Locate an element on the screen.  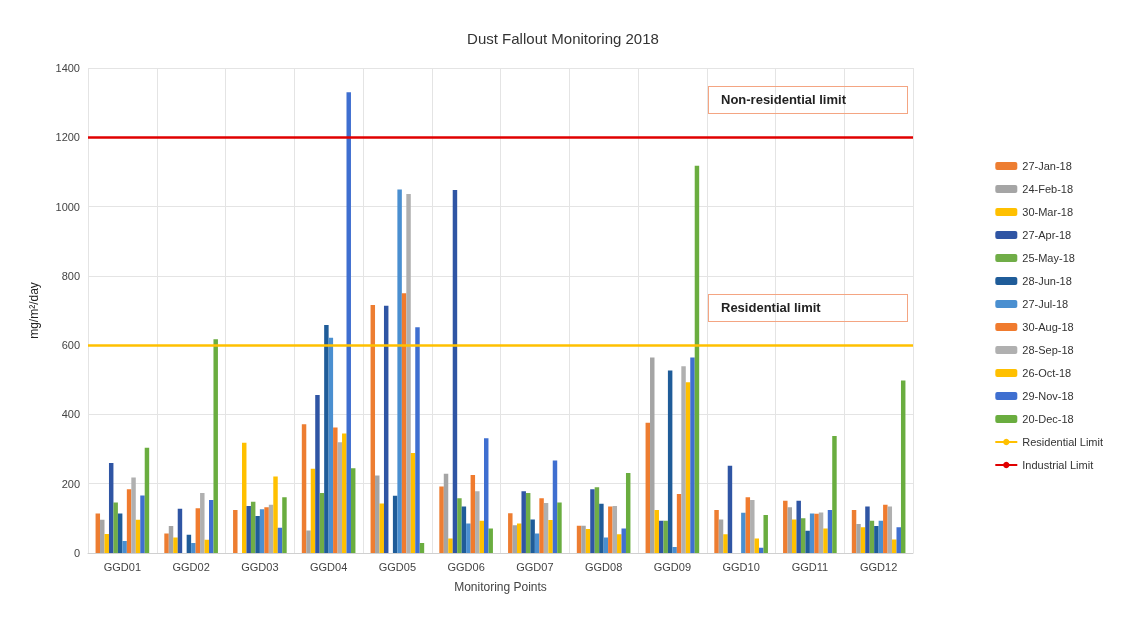
legend-label: 27-Jul-18 is located at coordinates (1045, 304).